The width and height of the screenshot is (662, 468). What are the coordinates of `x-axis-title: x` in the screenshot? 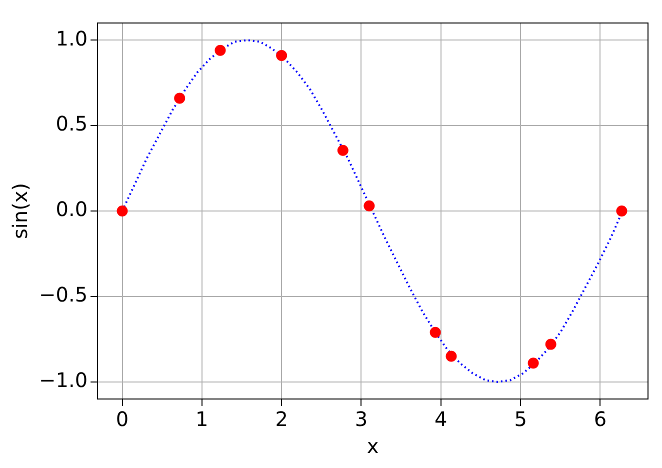 It's located at (372, 446).